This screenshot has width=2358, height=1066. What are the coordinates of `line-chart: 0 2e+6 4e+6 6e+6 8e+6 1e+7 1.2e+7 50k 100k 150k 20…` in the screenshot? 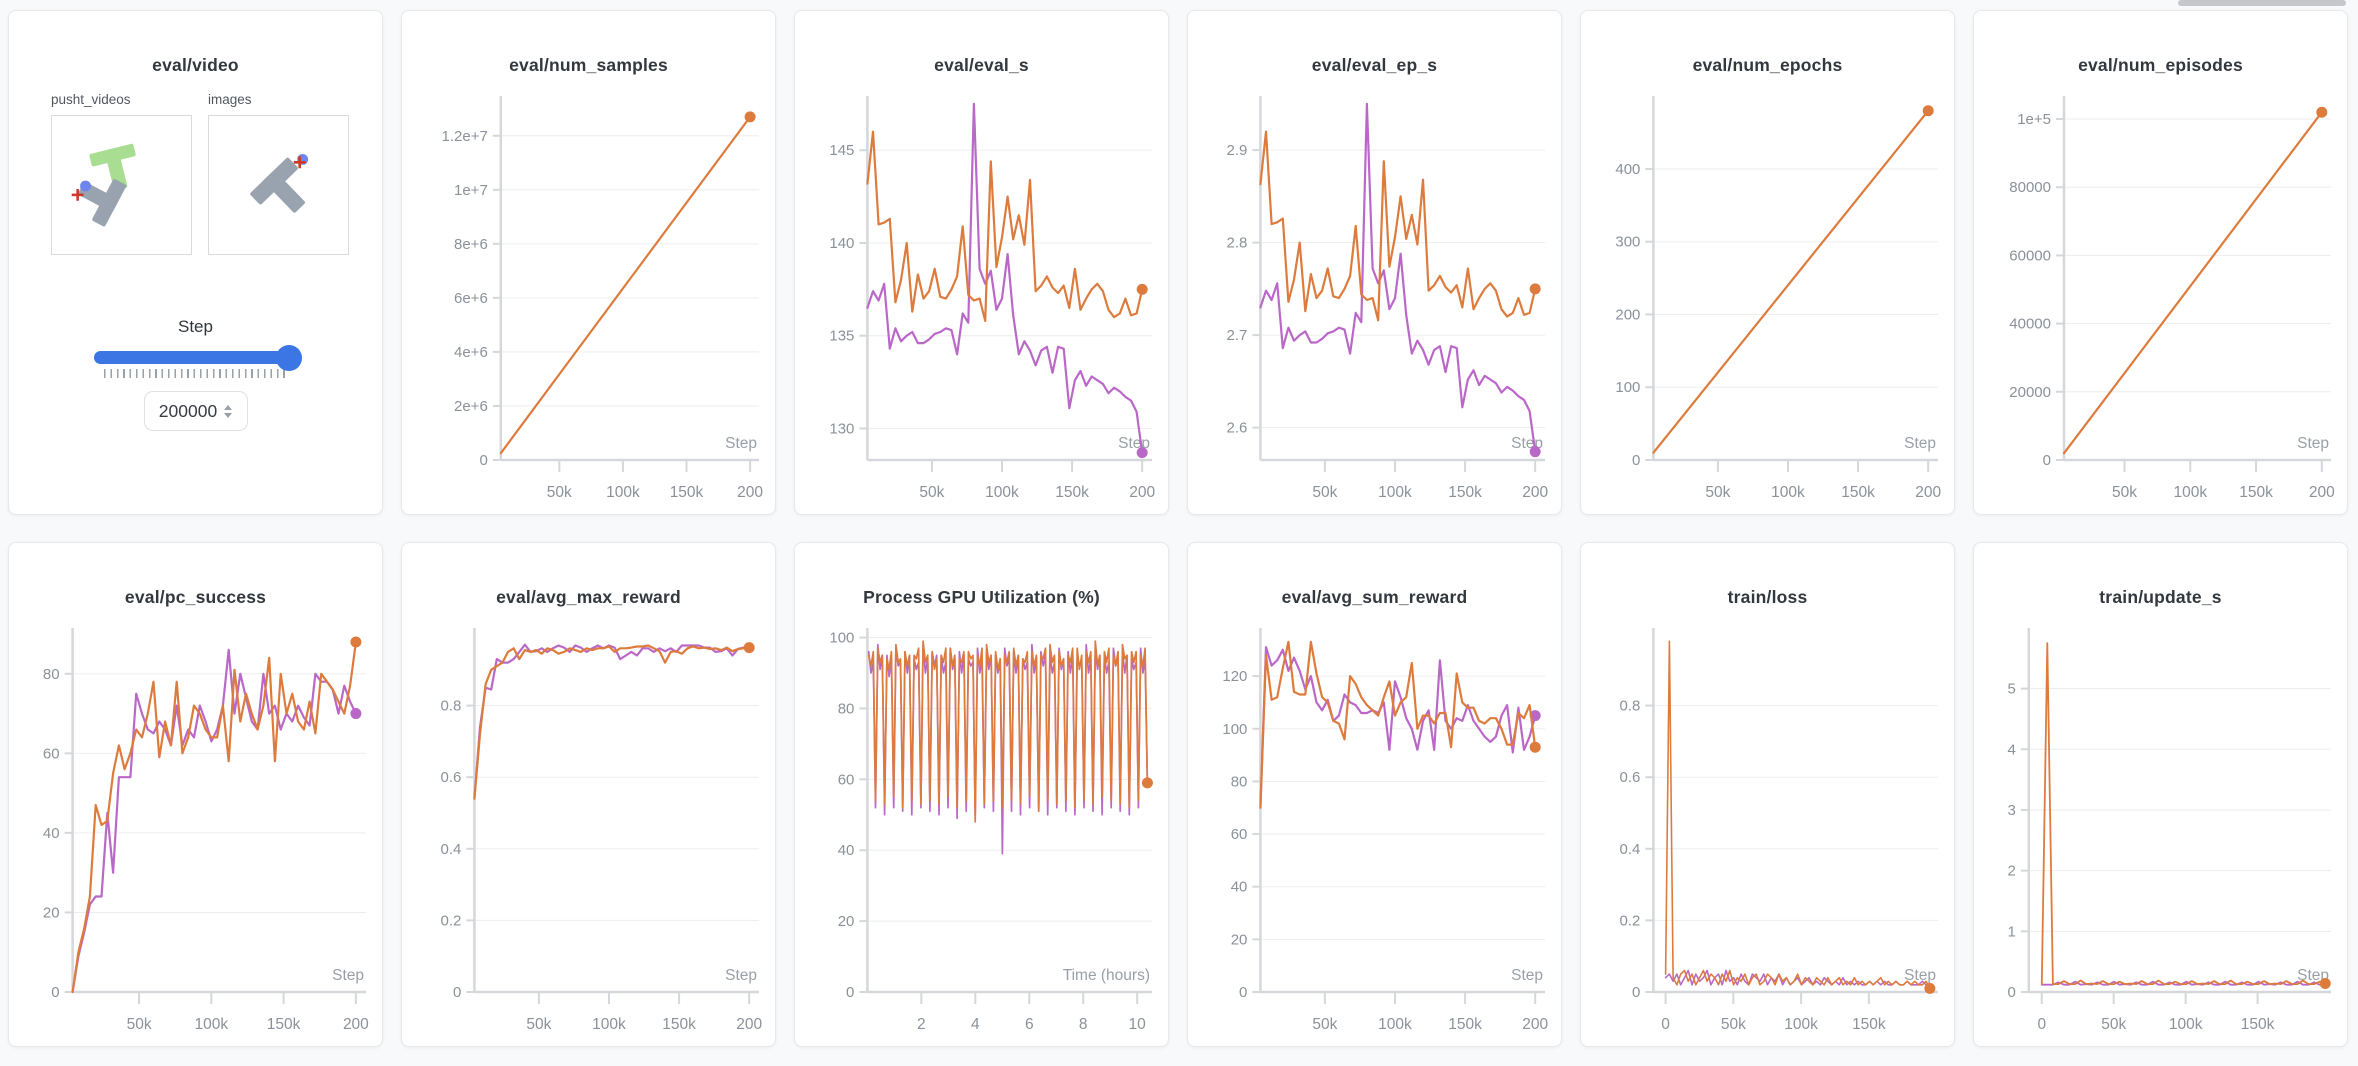 It's located at (589, 294).